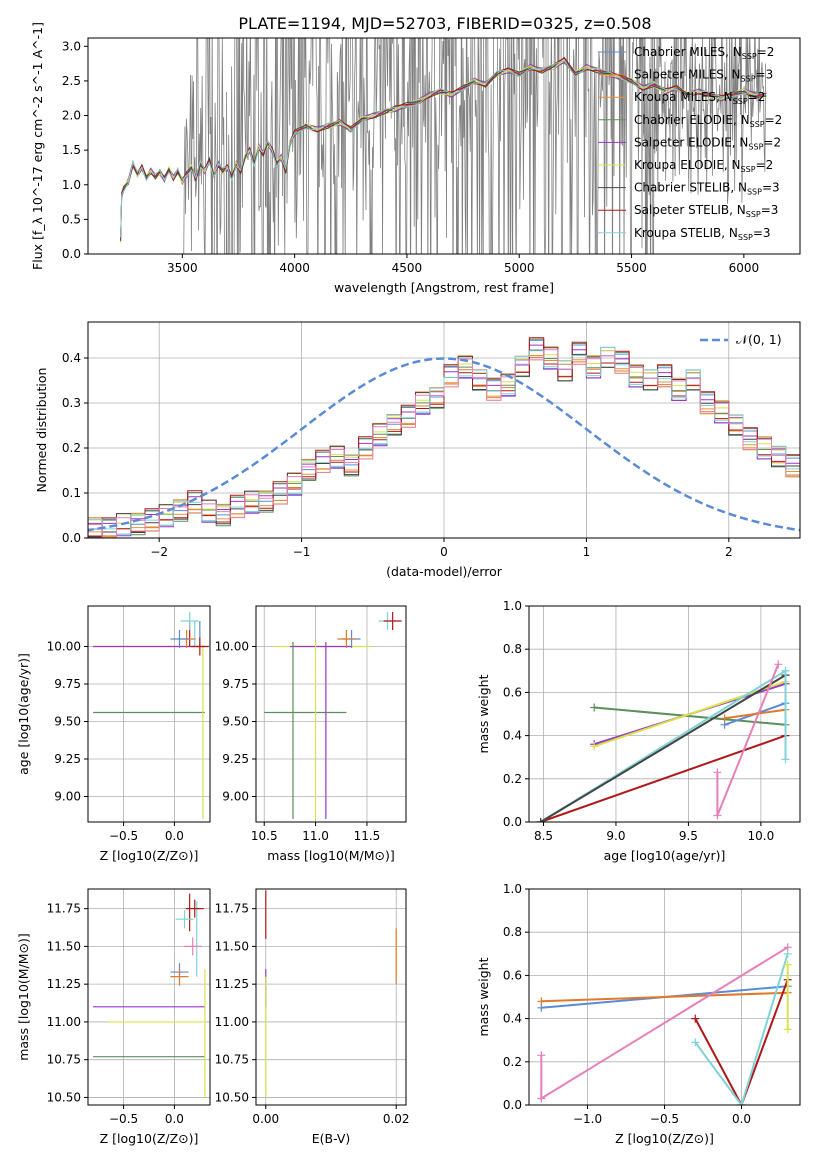  I want to click on normal-curve, so click(444, 444).